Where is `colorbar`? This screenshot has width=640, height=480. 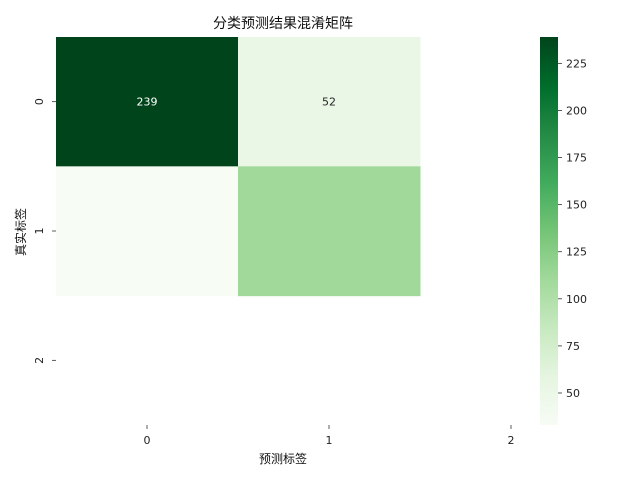
colorbar is located at coordinates (549, 231).